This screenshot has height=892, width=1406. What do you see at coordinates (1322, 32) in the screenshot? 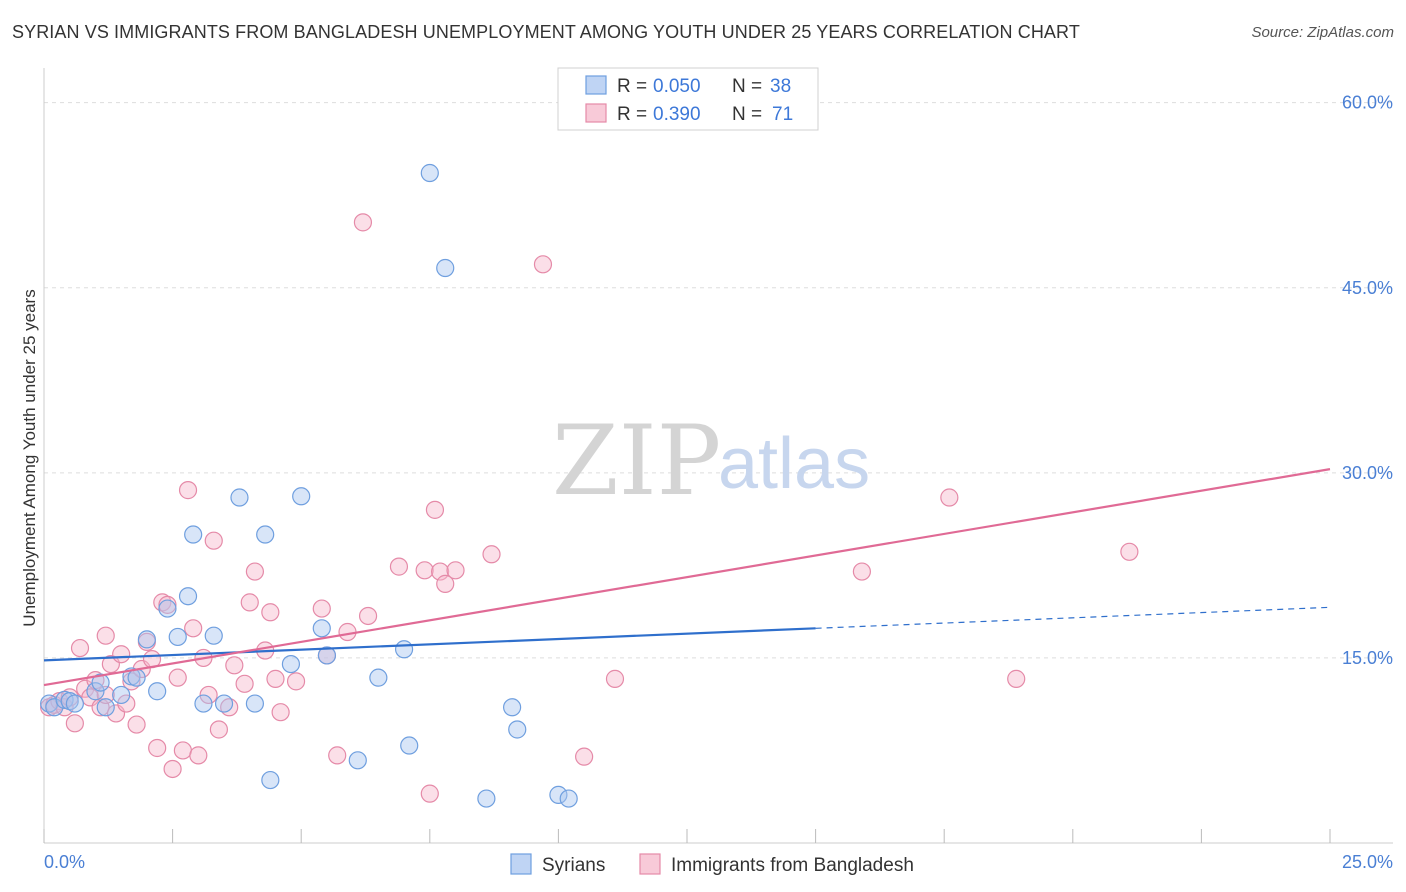
I see `source-credit: Source: ZipAtlas.com` at bounding box center [1322, 32].